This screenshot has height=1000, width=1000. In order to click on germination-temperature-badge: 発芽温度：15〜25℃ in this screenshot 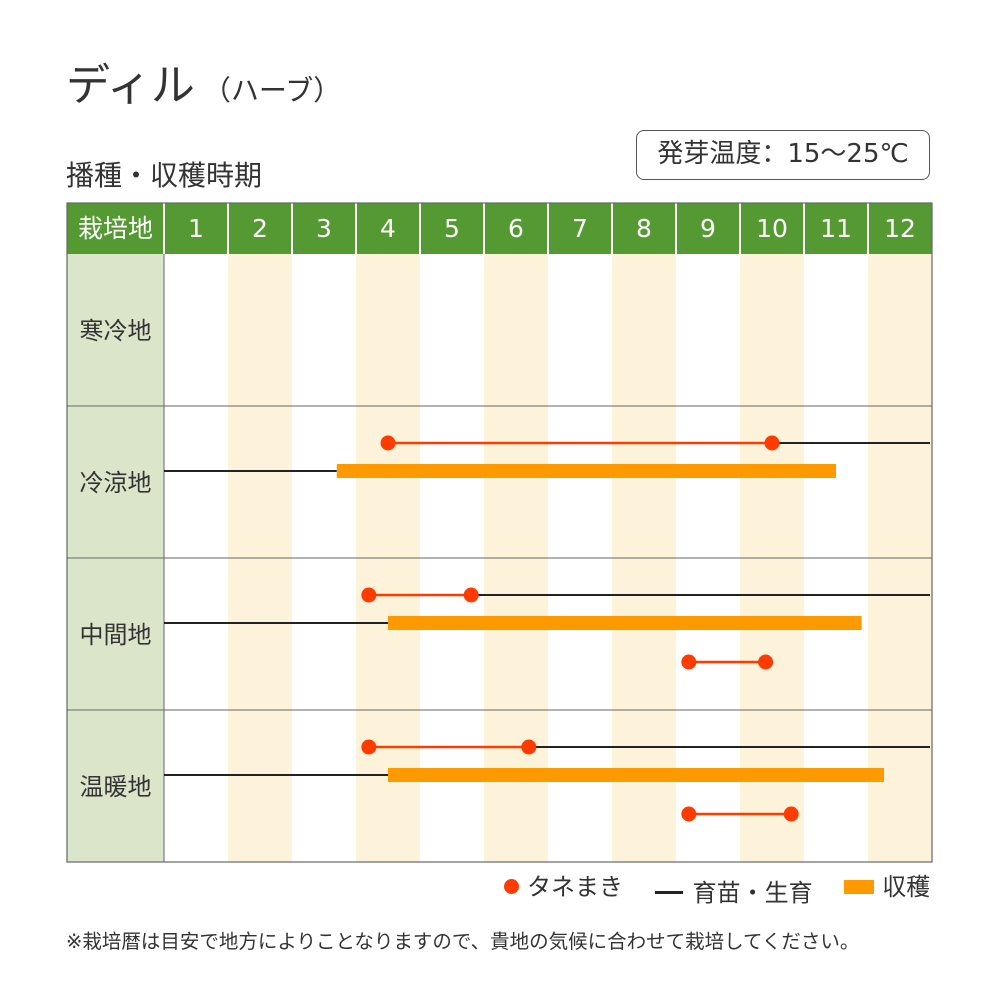, I will do `click(783, 155)`.